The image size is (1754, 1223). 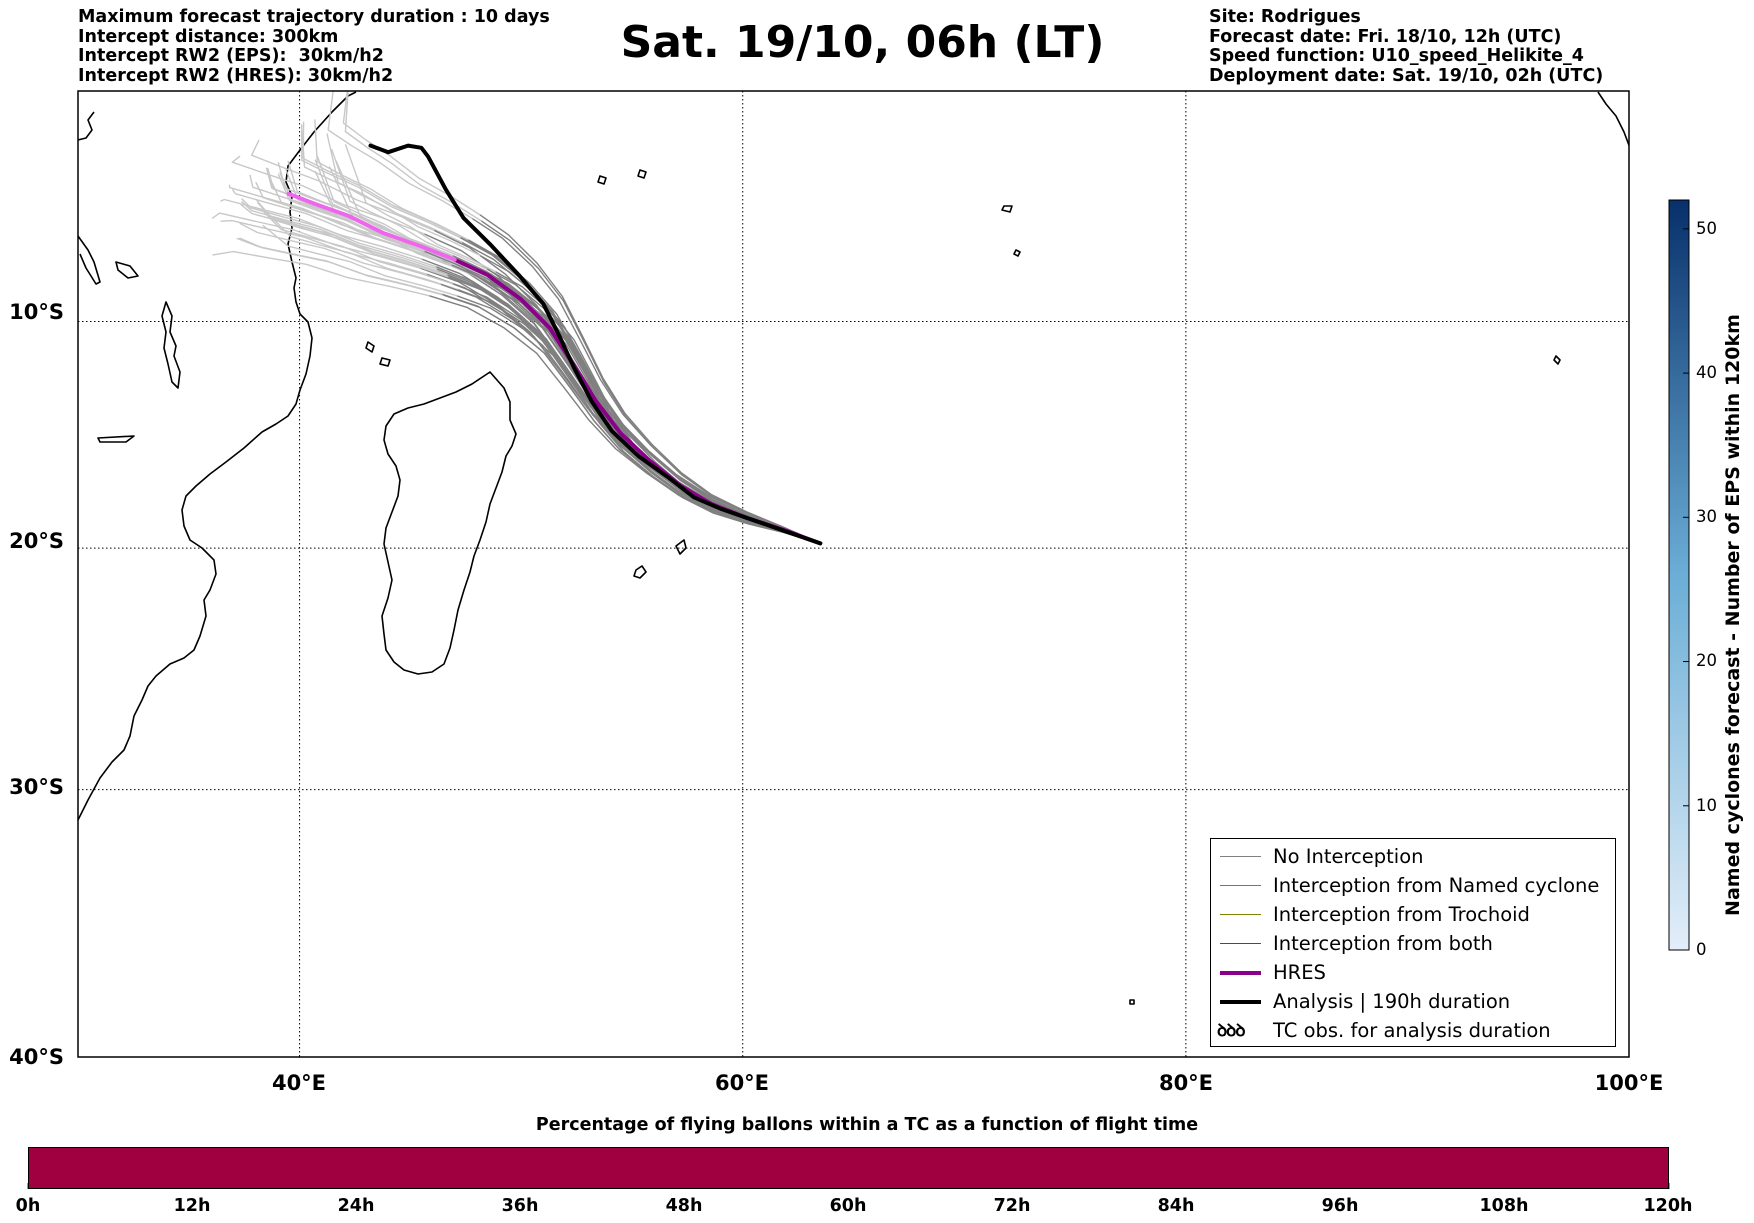 I want to click on legend-item: HRES, so click(x=1413, y=973).